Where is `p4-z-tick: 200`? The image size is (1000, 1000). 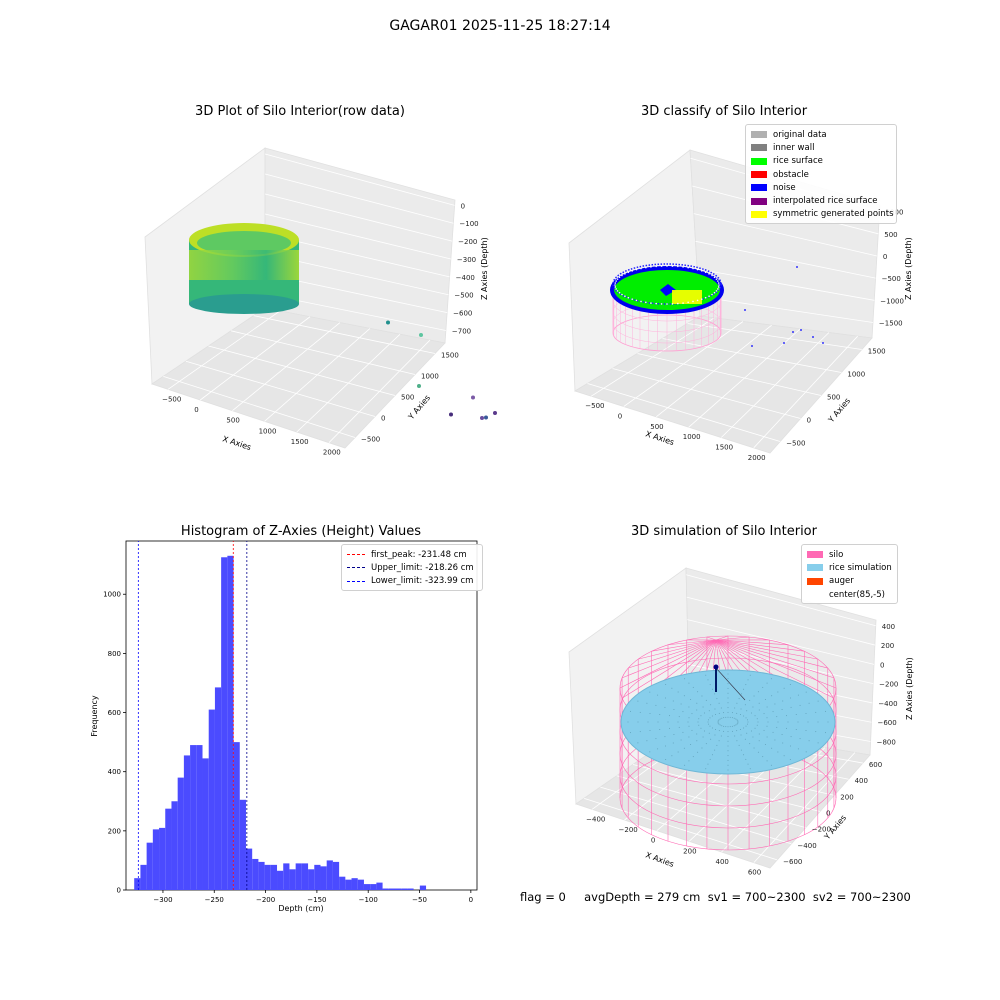 p4-z-tick: 200 is located at coordinates (887, 646).